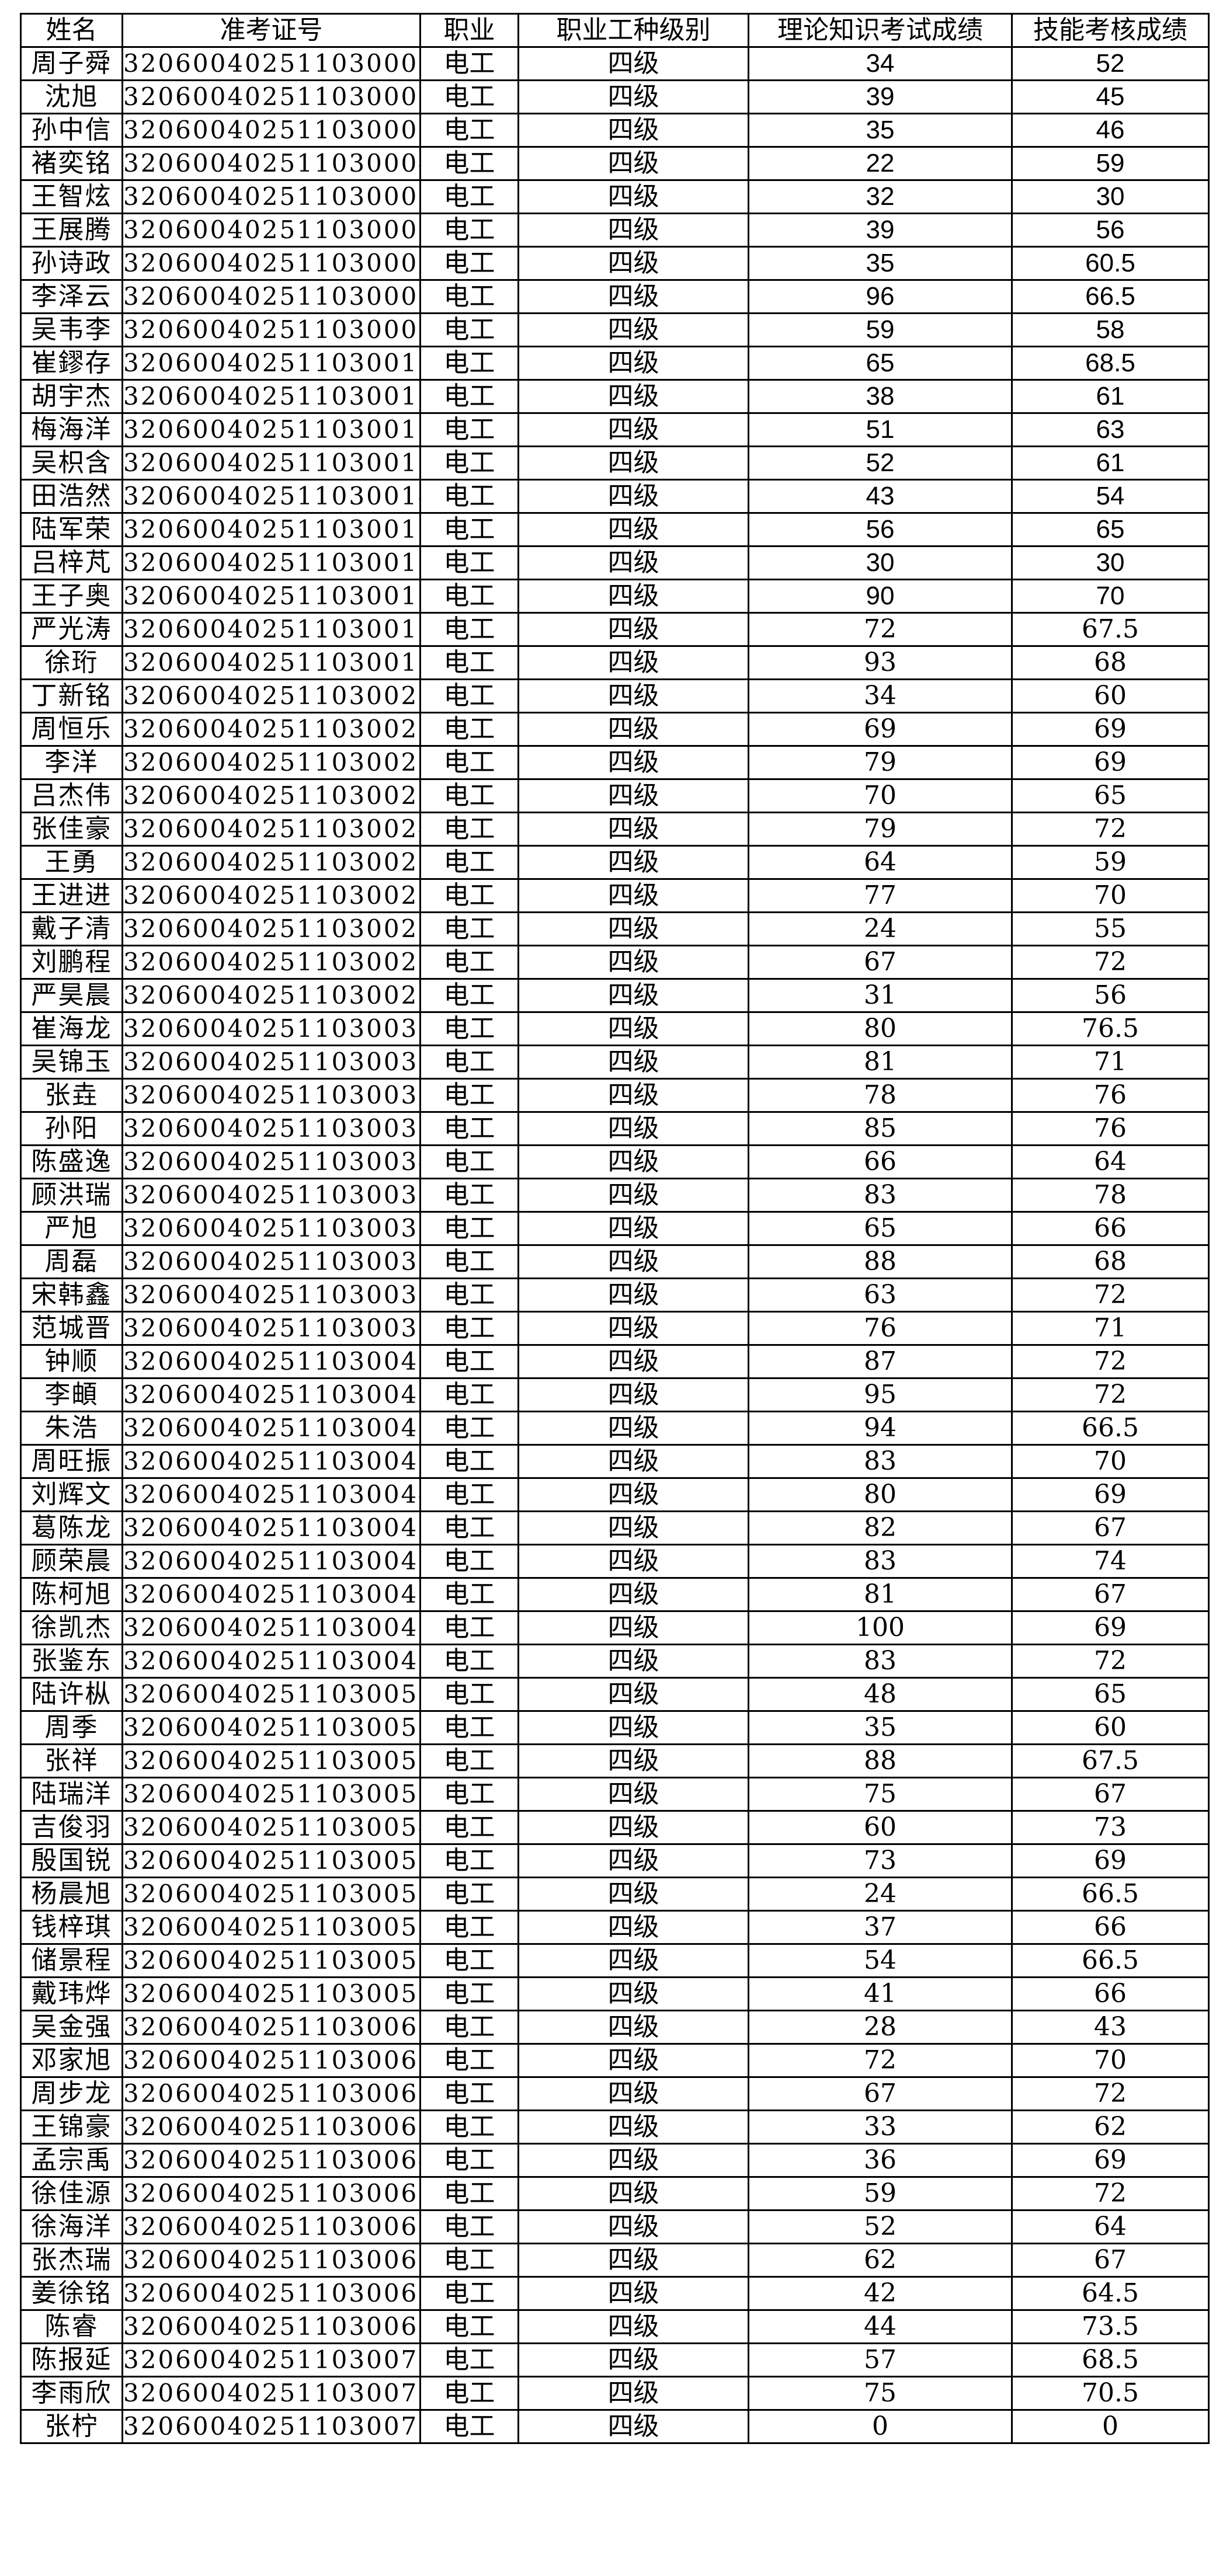  I want to click on cell-theory-score: 63, so click(880, 1295).